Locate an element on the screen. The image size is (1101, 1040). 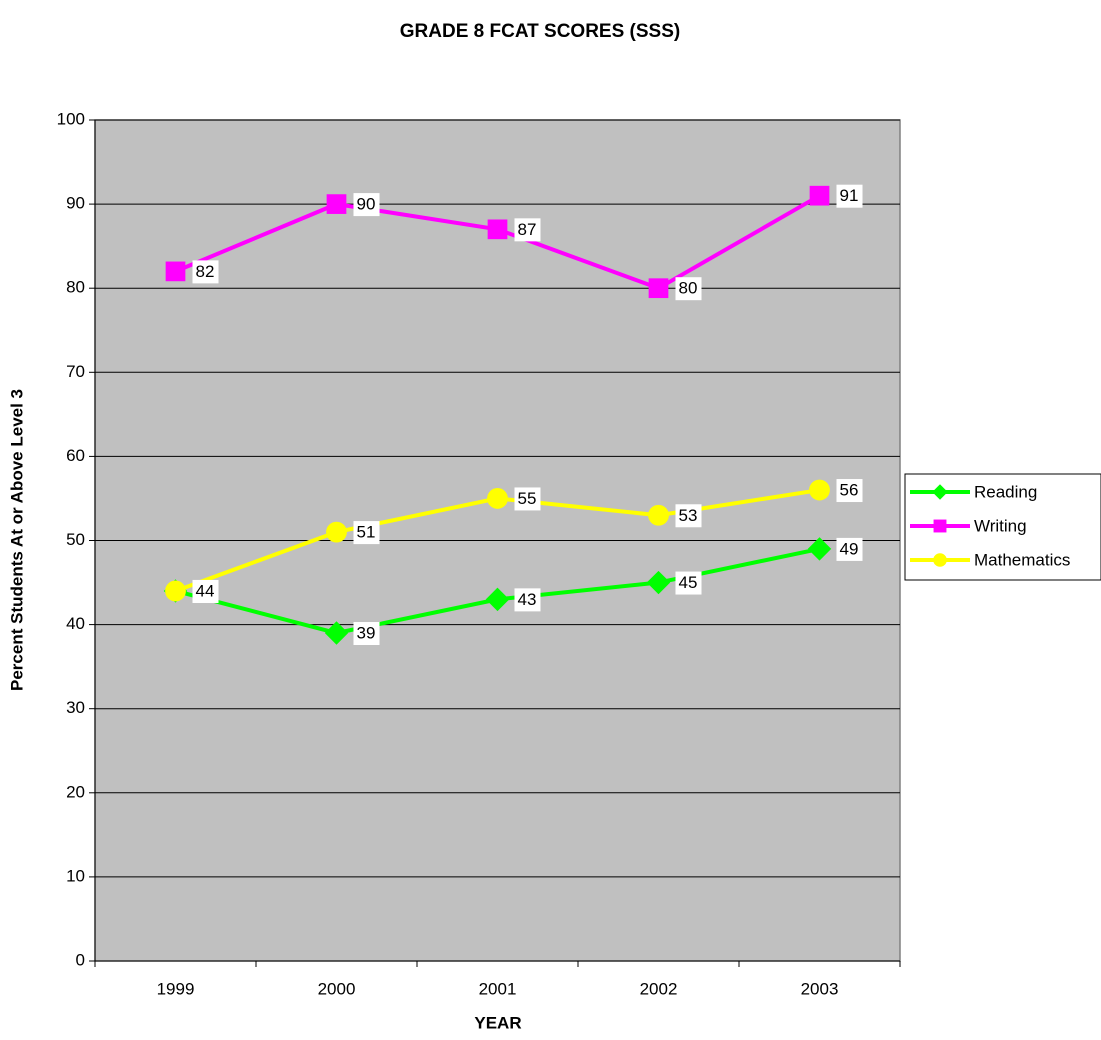
legend-label: Mathematics is located at coordinates (1022, 559).